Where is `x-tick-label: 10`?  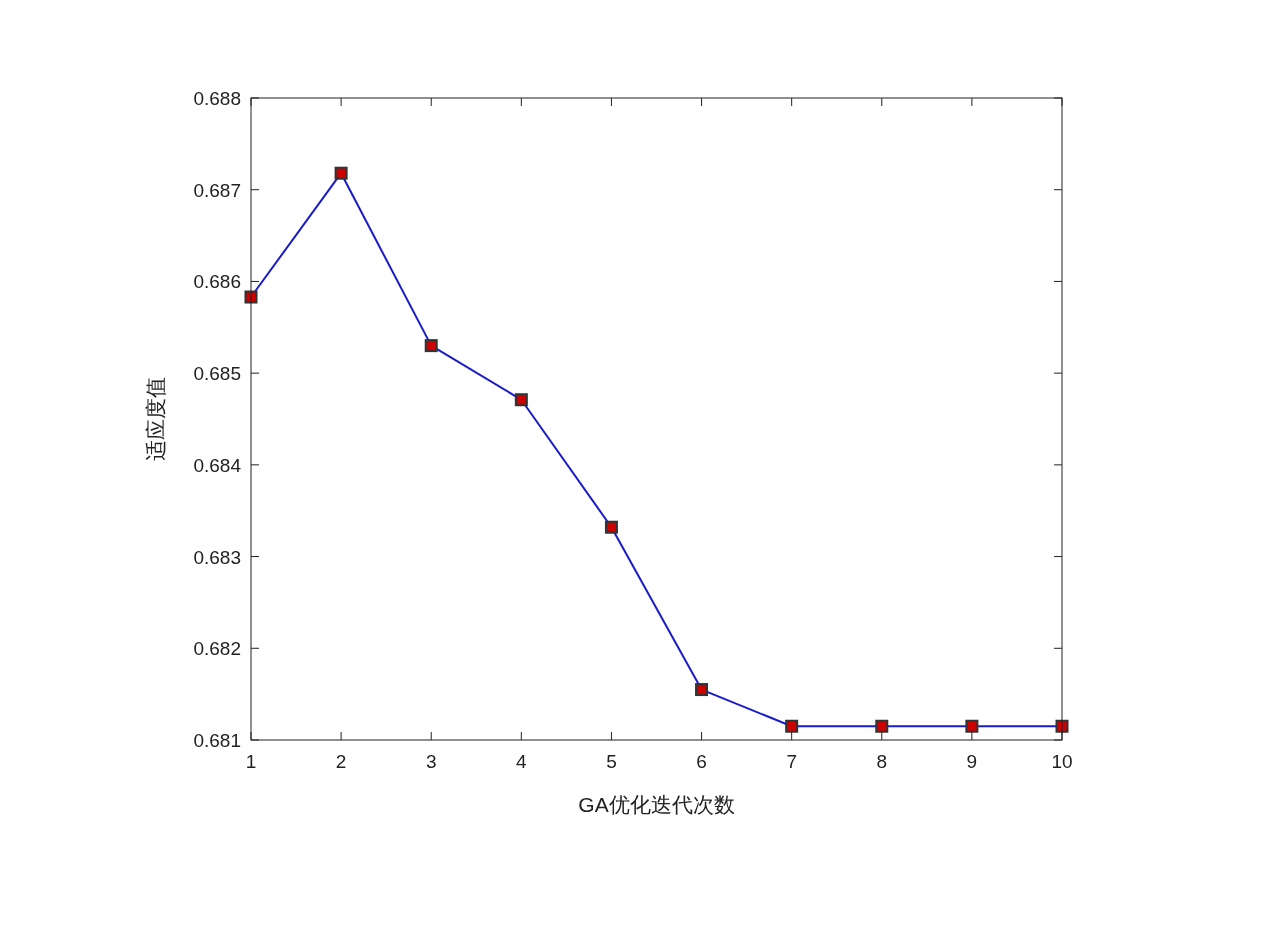 x-tick-label: 10 is located at coordinates (1062, 761).